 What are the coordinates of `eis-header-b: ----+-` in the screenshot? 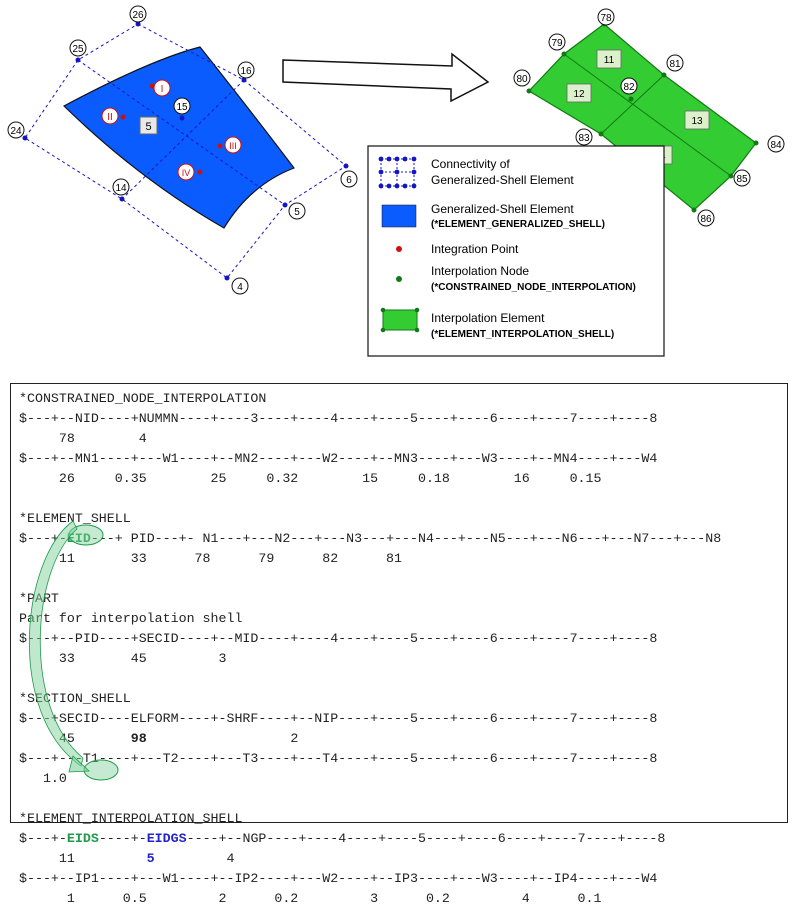 It's located at (122, 838).